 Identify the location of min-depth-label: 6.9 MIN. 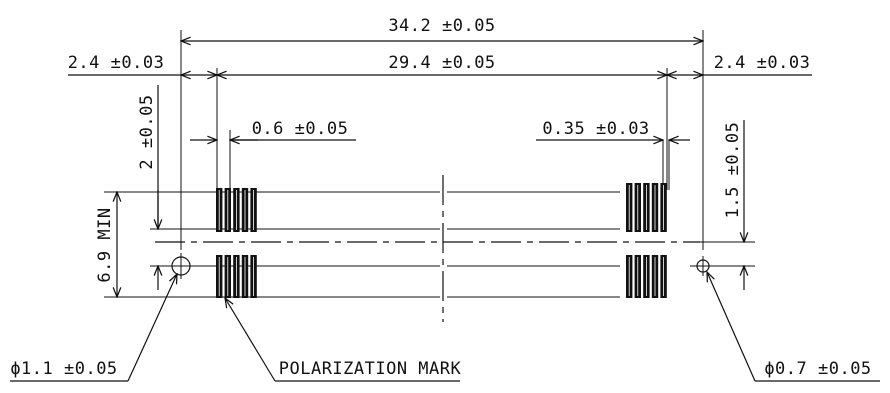
(105, 244).